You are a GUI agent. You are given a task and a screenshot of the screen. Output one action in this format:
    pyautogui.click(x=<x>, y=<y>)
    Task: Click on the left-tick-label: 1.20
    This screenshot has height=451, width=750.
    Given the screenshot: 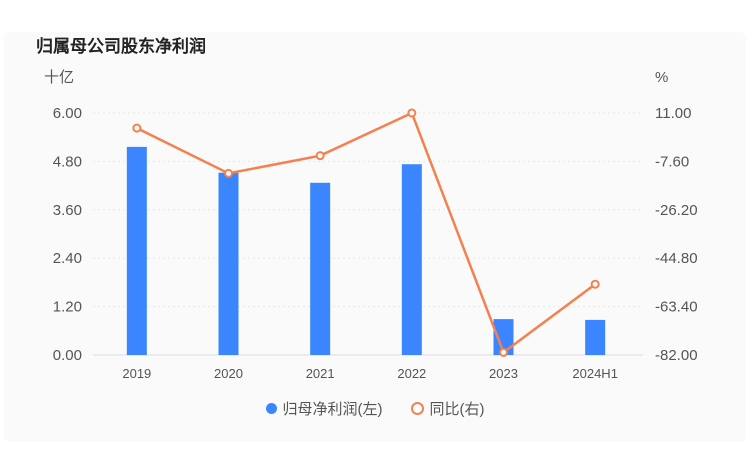 What is the action you would take?
    pyautogui.click(x=67, y=307)
    